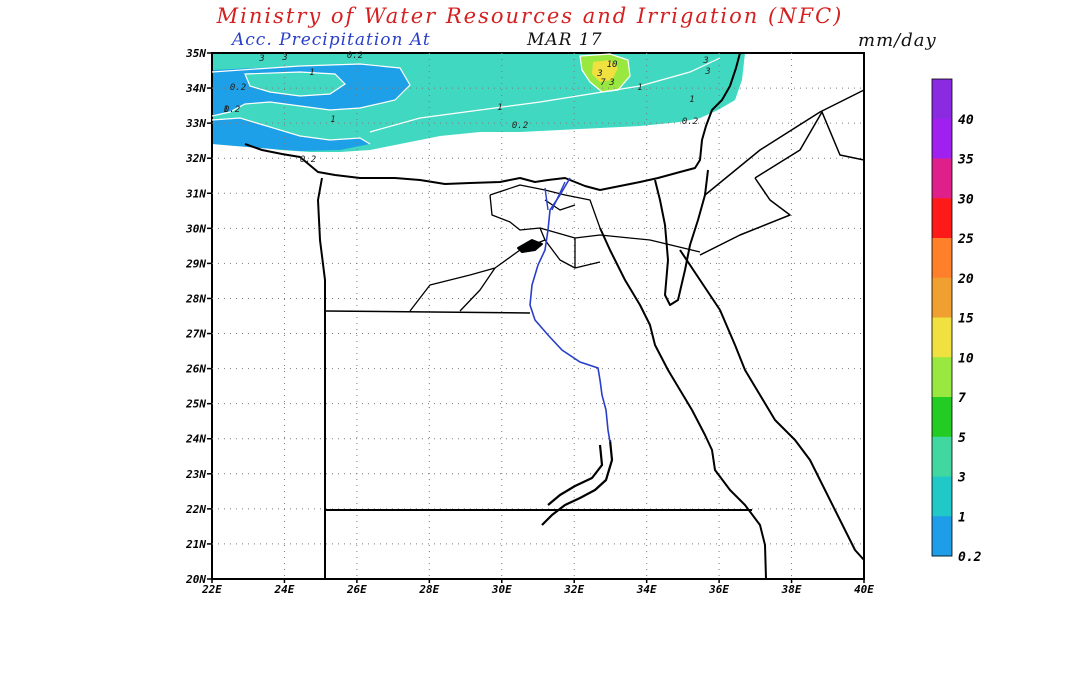  I want to click on longitude-label: 38E, so click(791, 589).